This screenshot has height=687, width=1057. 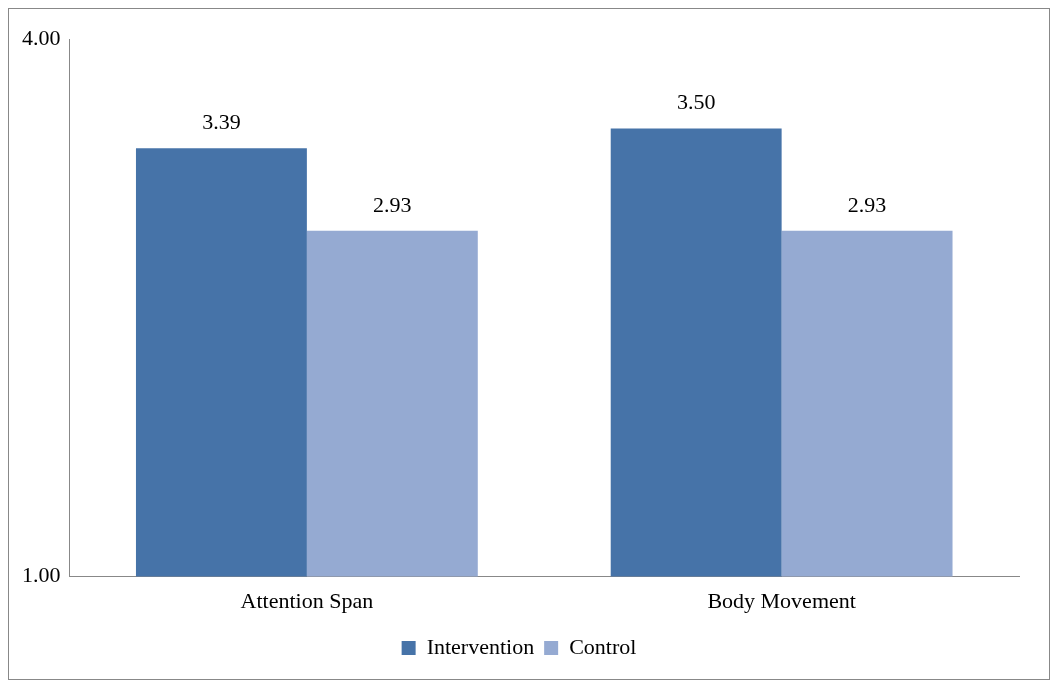 What do you see at coordinates (221, 122) in the screenshot?
I see `data-label: 3.39` at bounding box center [221, 122].